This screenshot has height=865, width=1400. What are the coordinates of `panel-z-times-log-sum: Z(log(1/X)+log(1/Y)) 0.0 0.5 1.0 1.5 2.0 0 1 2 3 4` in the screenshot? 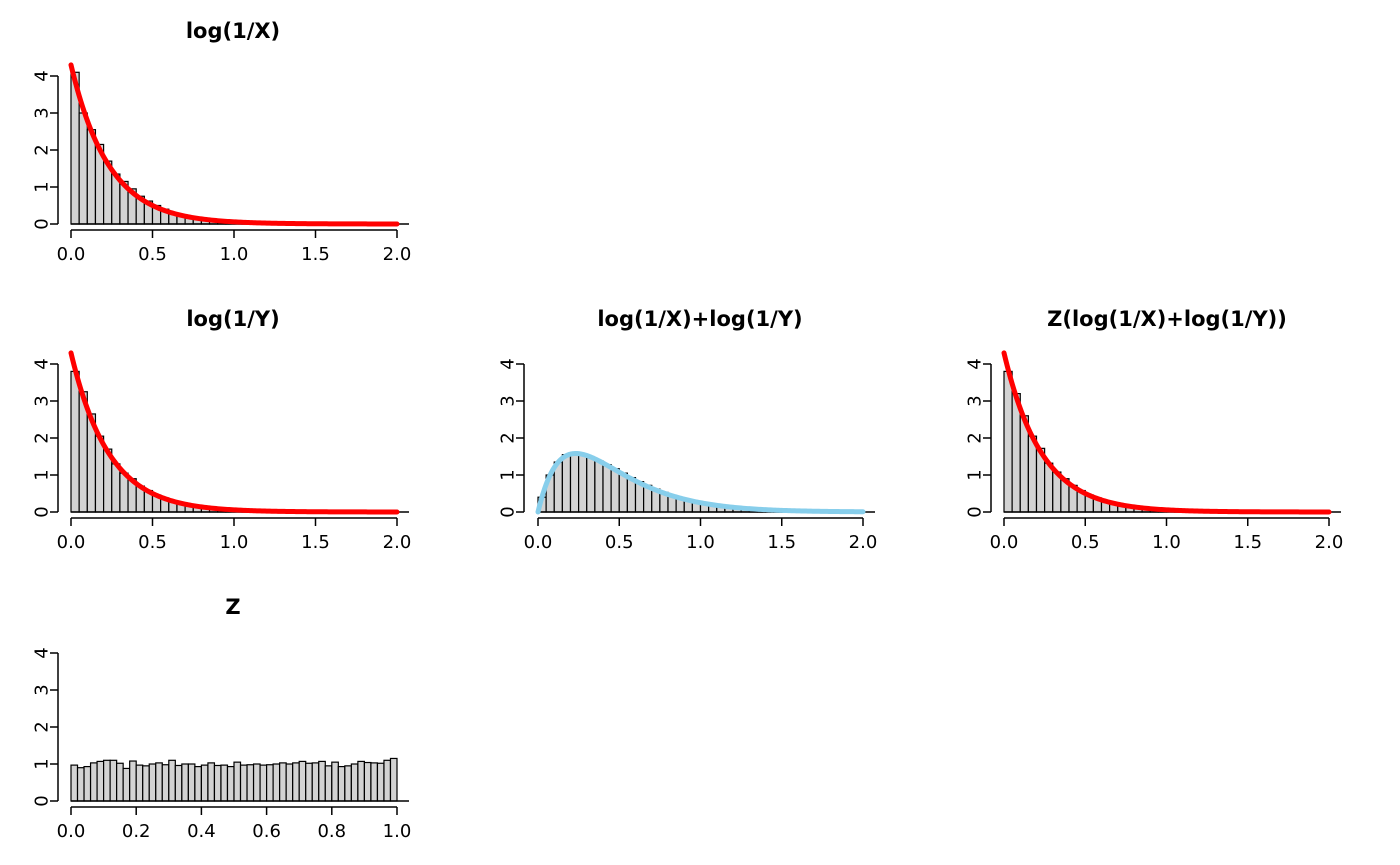 It's located at (1154, 430).